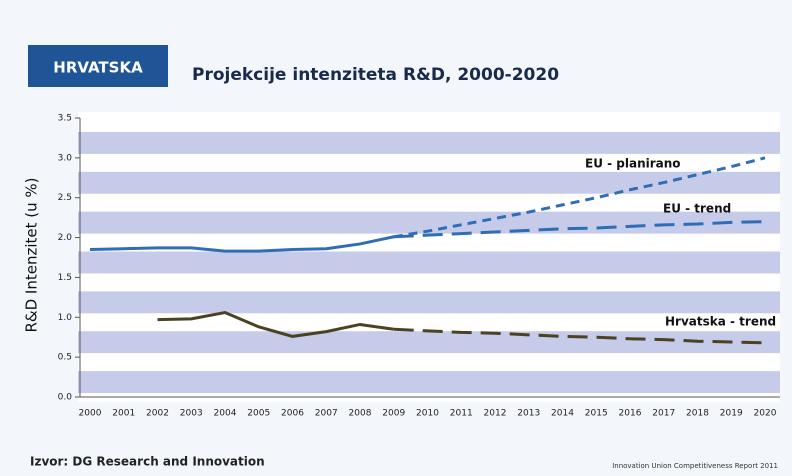 The height and width of the screenshot is (476, 792). What do you see at coordinates (191, 414) in the screenshot?
I see `x-tick-label: 2003` at bounding box center [191, 414].